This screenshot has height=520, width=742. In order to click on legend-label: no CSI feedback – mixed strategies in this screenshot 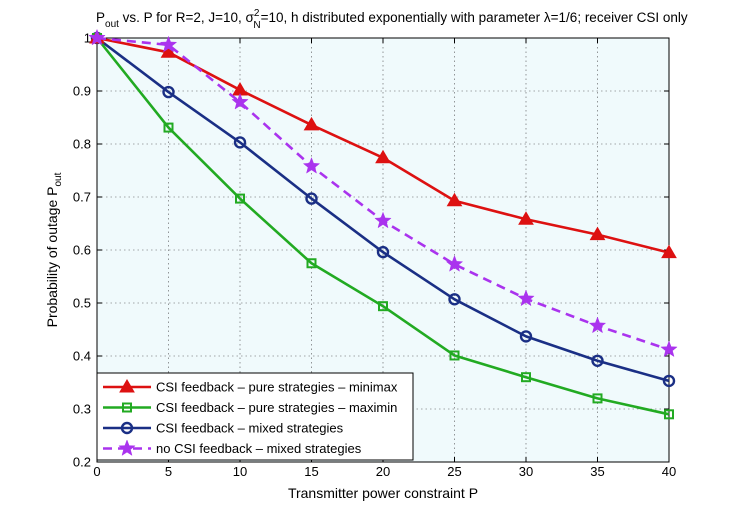, I will do `click(259, 448)`.